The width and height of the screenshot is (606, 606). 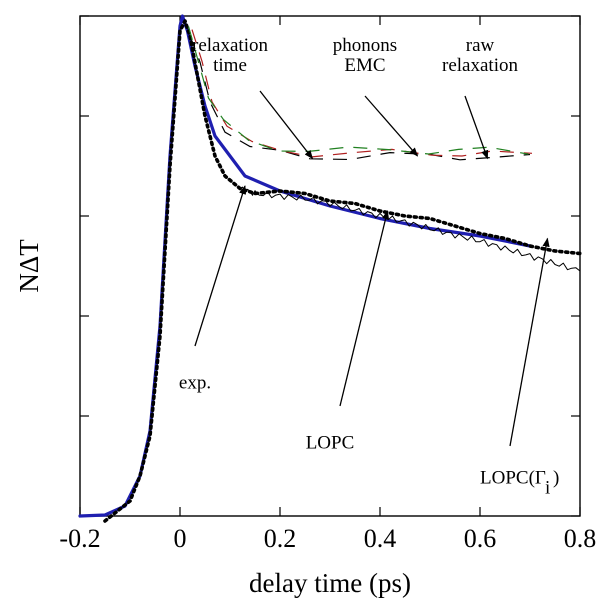 I want to click on annotation-0: relaxation, so click(x=230, y=45).